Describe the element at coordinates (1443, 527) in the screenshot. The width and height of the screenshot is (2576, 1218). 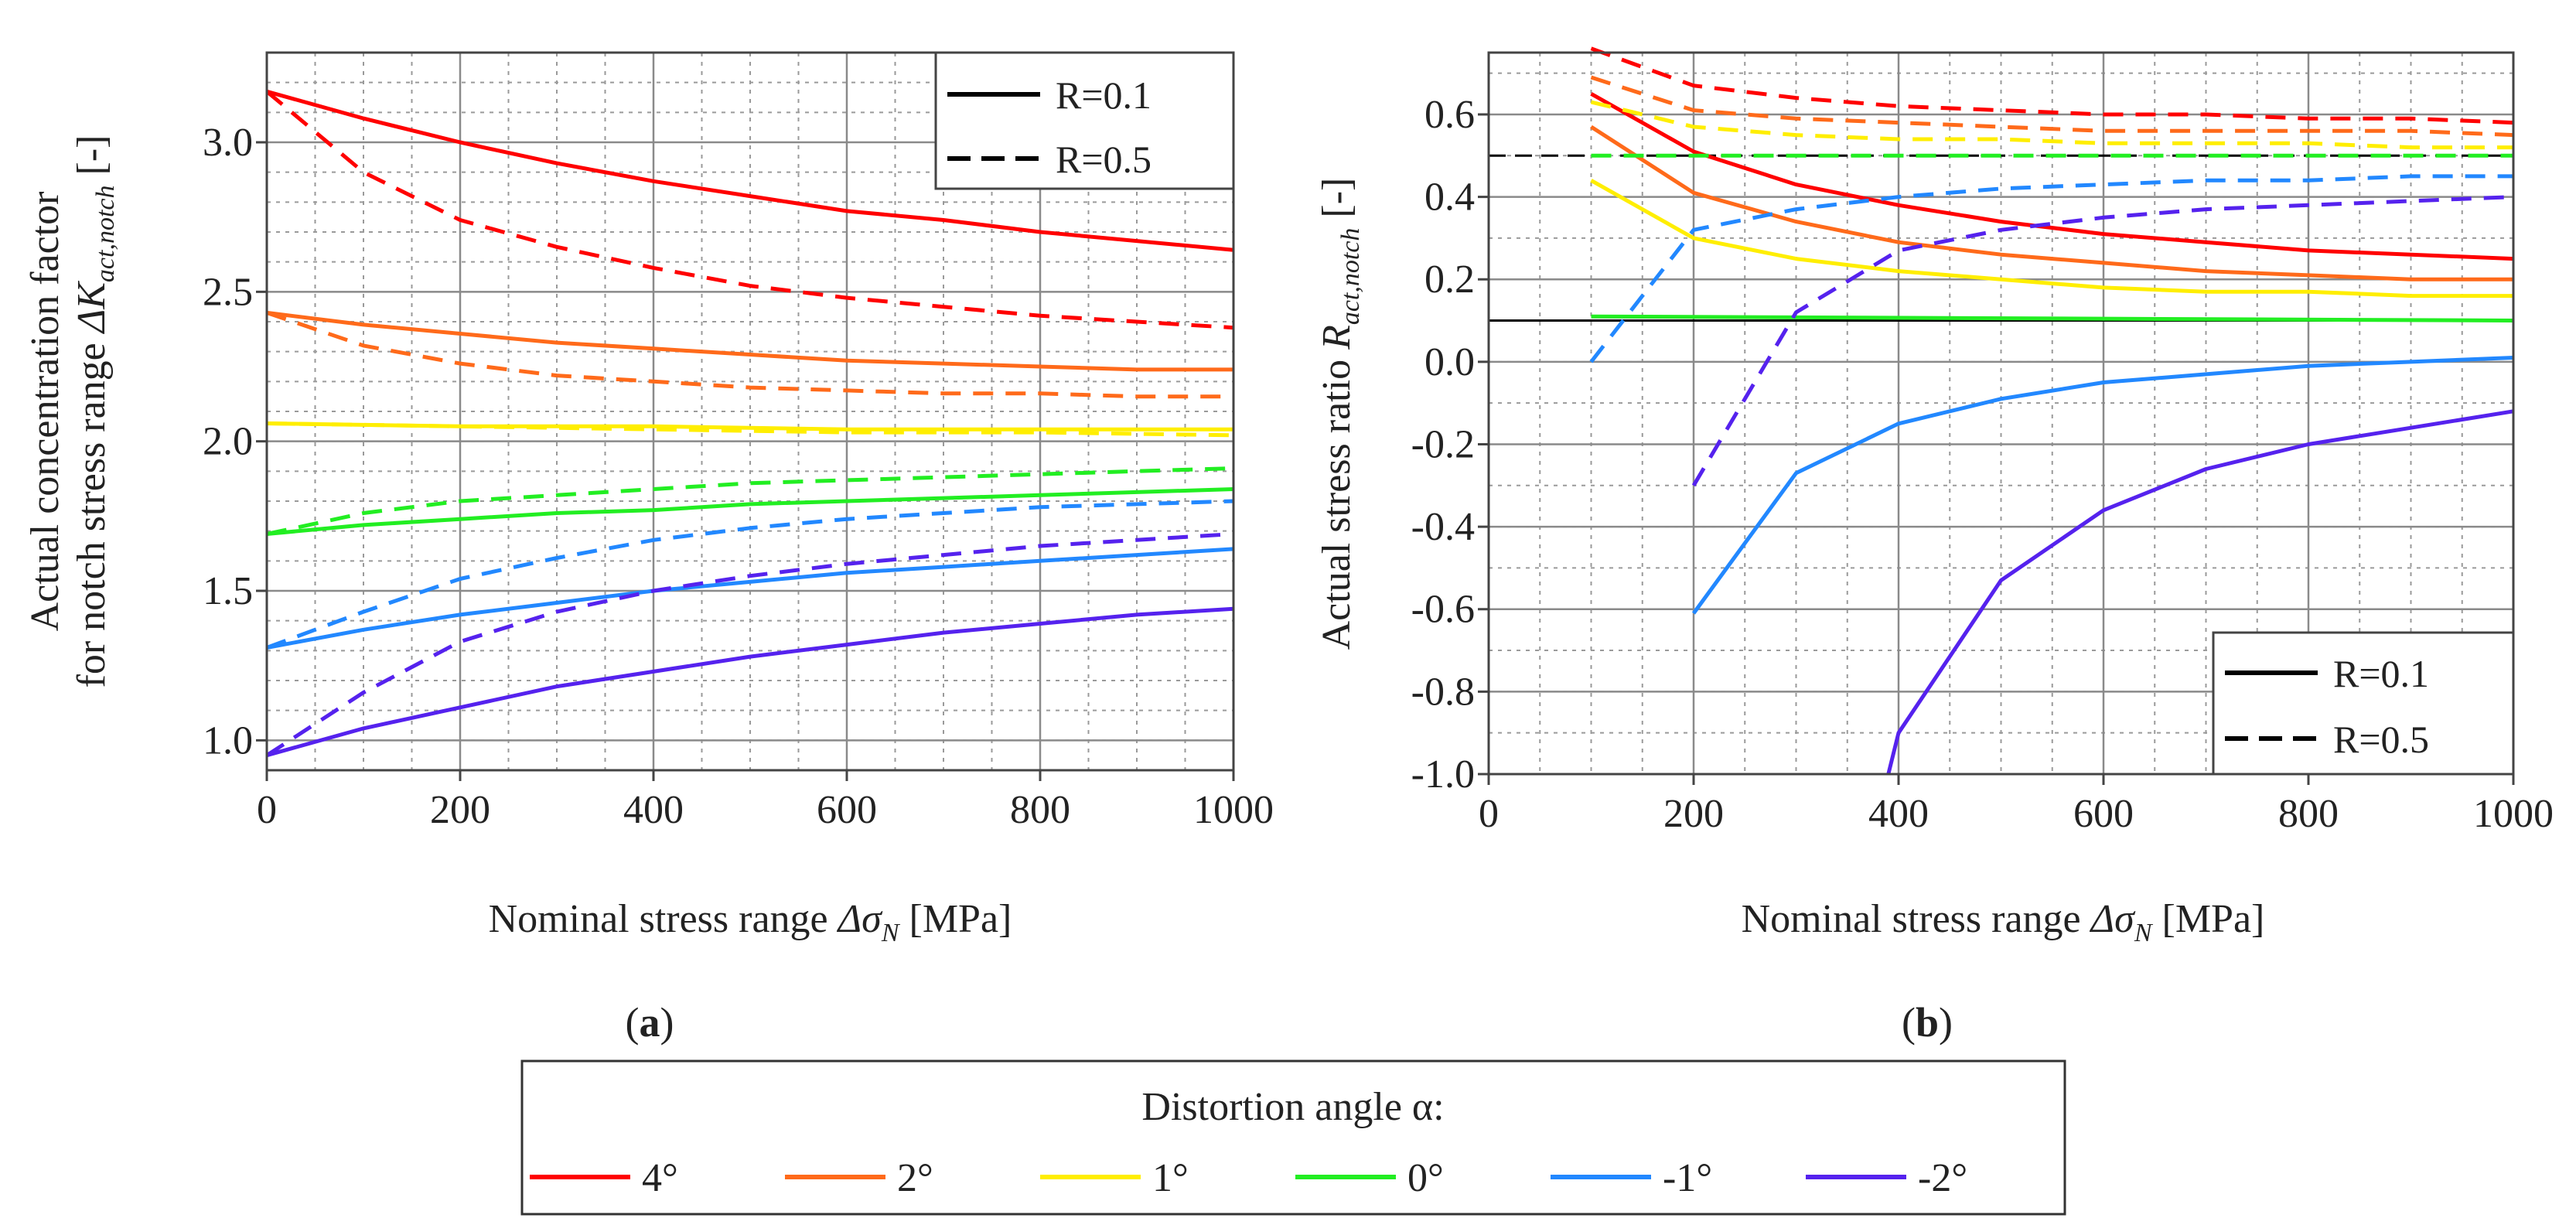
I see `y-tick-label: -0.4` at that location.